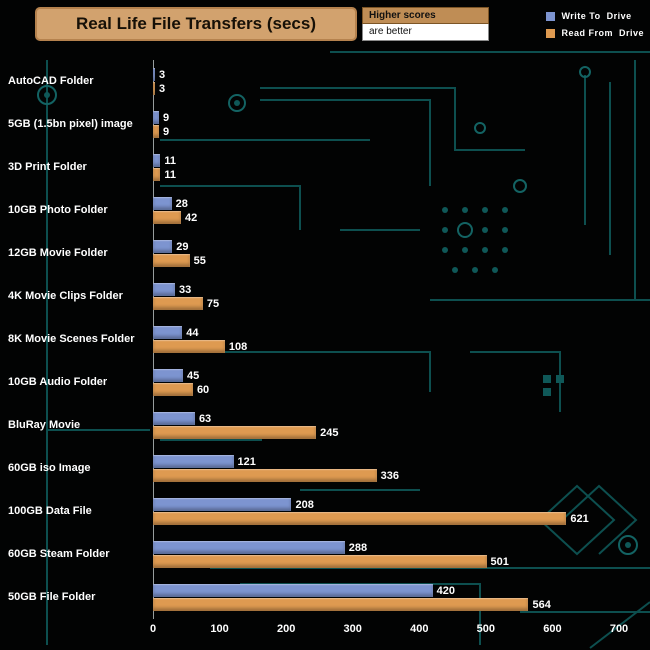 This screenshot has height=650, width=650. Describe the element at coordinates (386, 604) in the screenshot. I see `read-from-drive-bar-line: 564` at that location.